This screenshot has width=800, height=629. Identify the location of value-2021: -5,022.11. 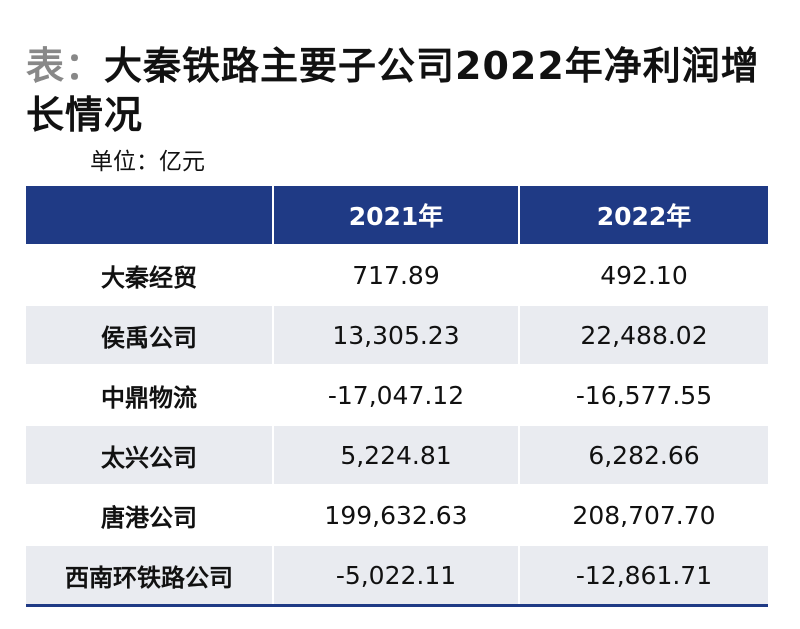
(397, 574).